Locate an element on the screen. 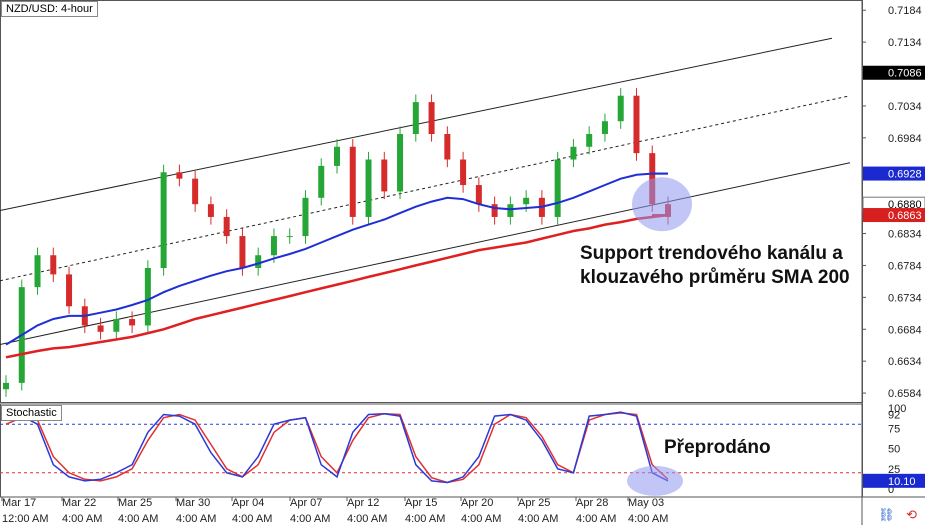 The width and height of the screenshot is (925, 525). annotation-support-line1: Support trendového kanálu a is located at coordinates (711, 253).